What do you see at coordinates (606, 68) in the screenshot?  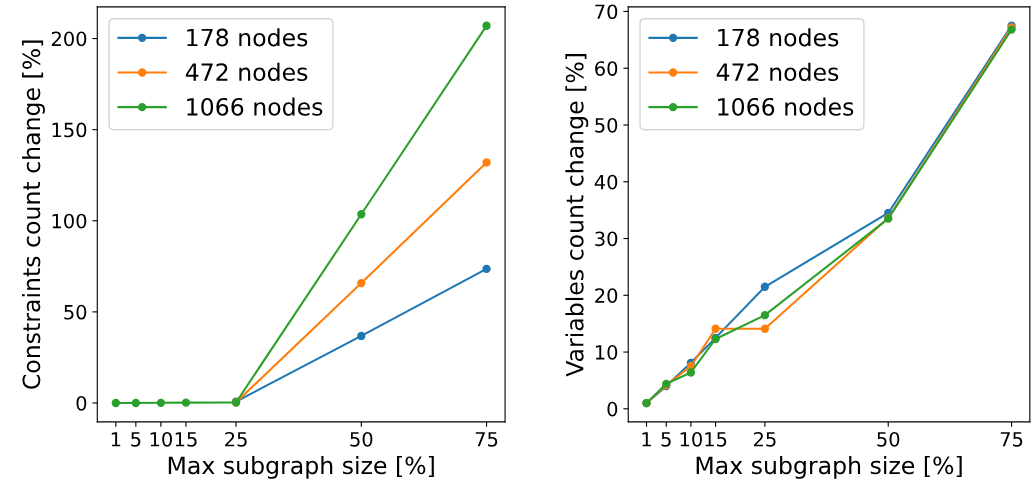 I see `y-tick-label: 60` at bounding box center [606, 68].